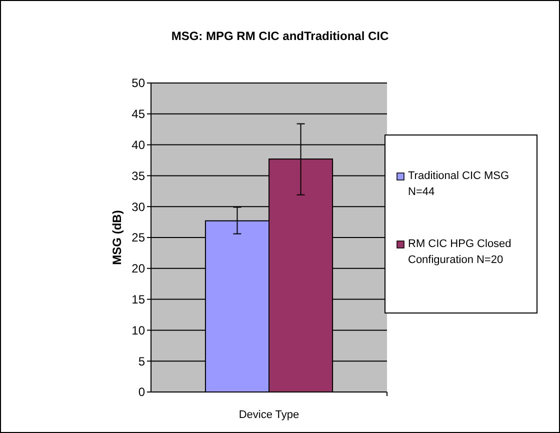 The width and height of the screenshot is (560, 433). Describe the element at coordinates (142, 392) in the screenshot. I see `y-tick-label: 0` at that location.